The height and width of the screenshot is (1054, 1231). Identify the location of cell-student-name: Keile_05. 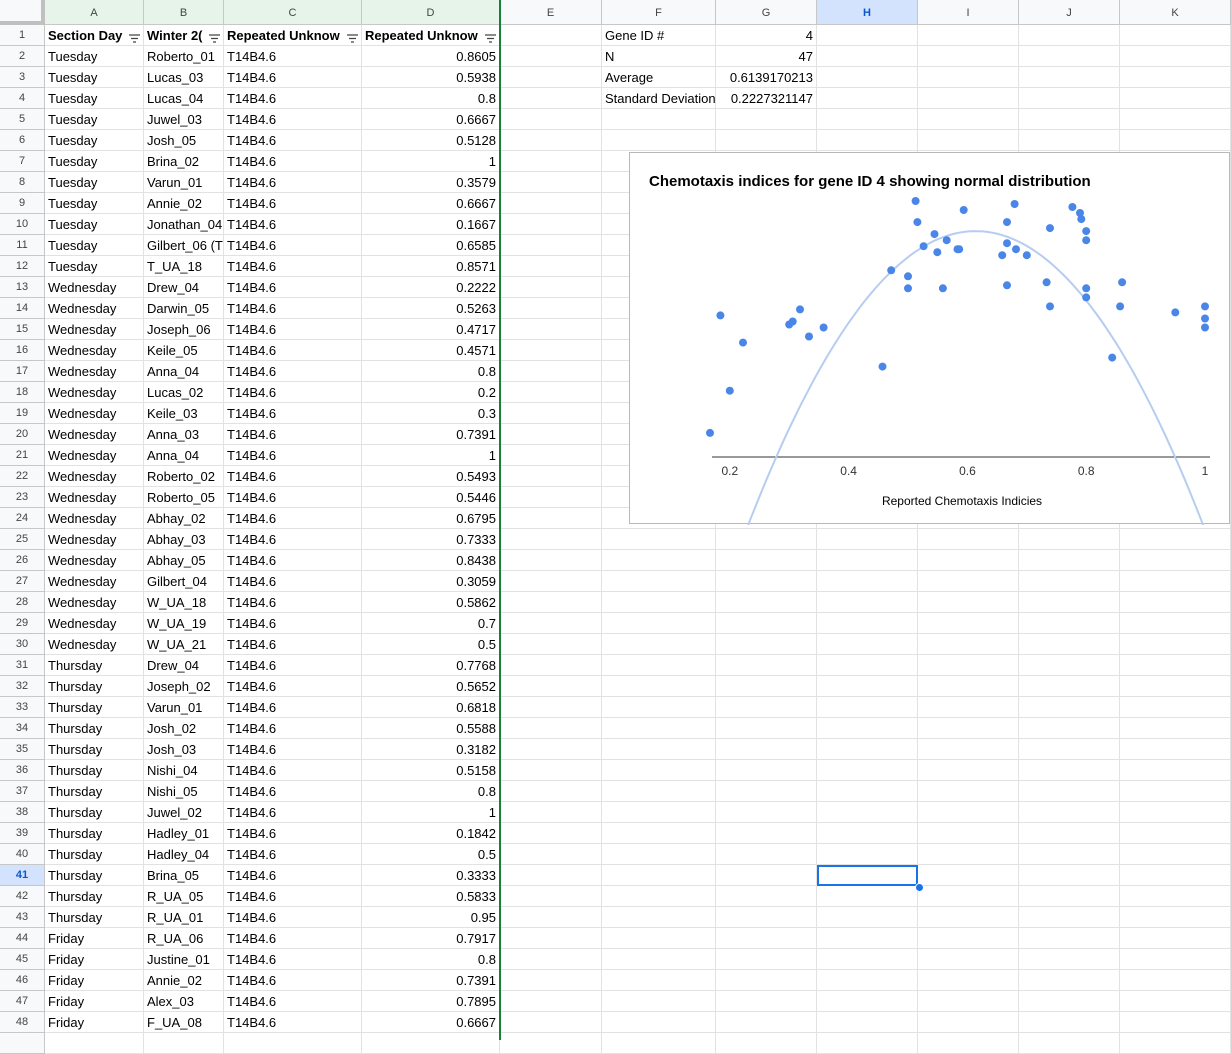
(184, 350).